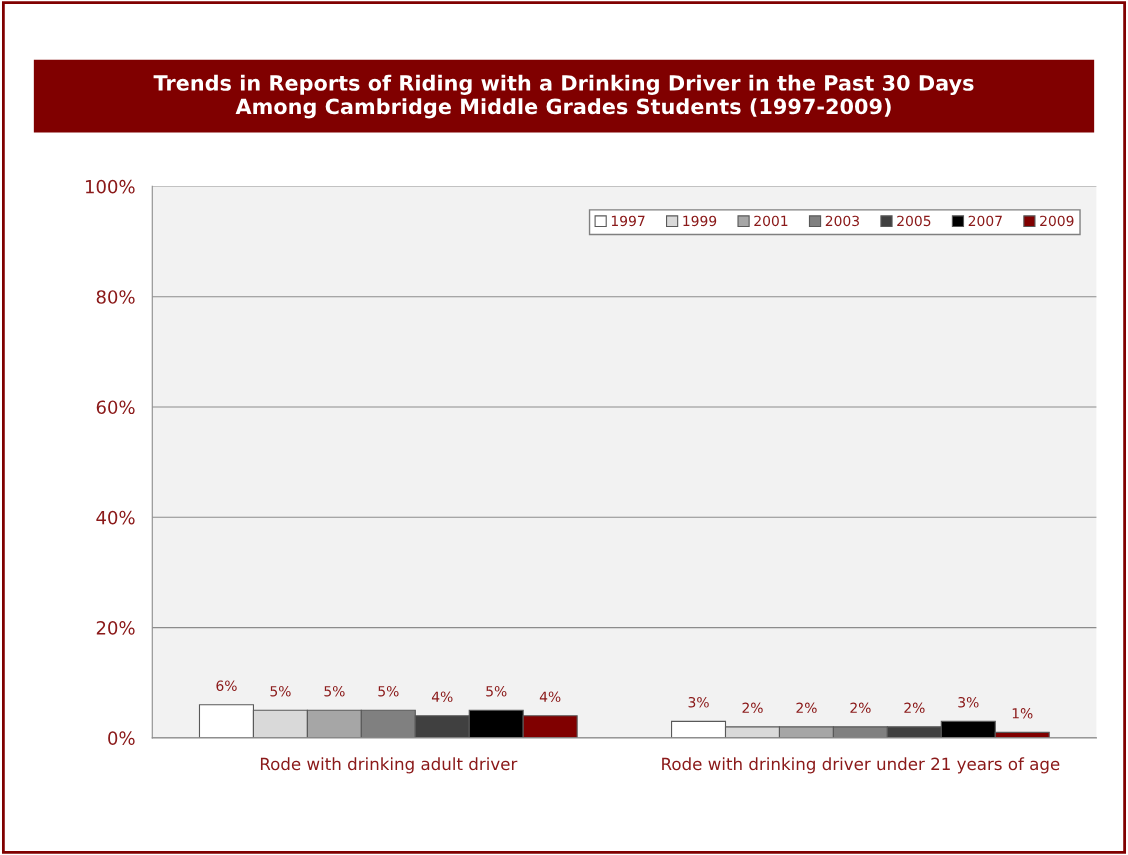 The width and height of the screenshot is (1128, 855). What do you see at coordinates (914, 221) in the screenshot?
I see `legend-label: 2005` at bounding box center [914, 221].